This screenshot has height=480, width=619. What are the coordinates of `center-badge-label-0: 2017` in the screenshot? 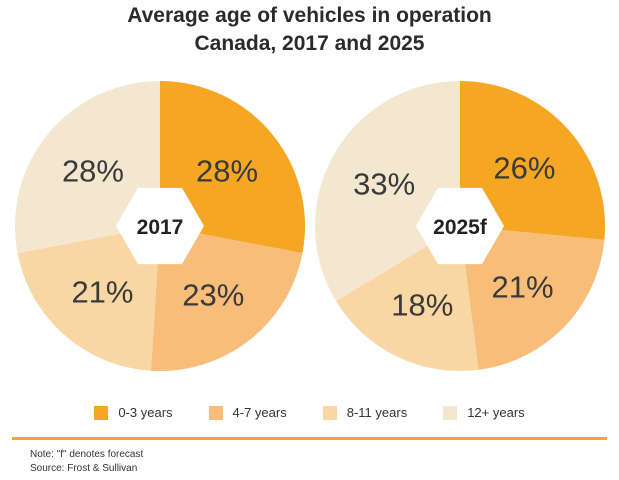 It's located at (160, 227).